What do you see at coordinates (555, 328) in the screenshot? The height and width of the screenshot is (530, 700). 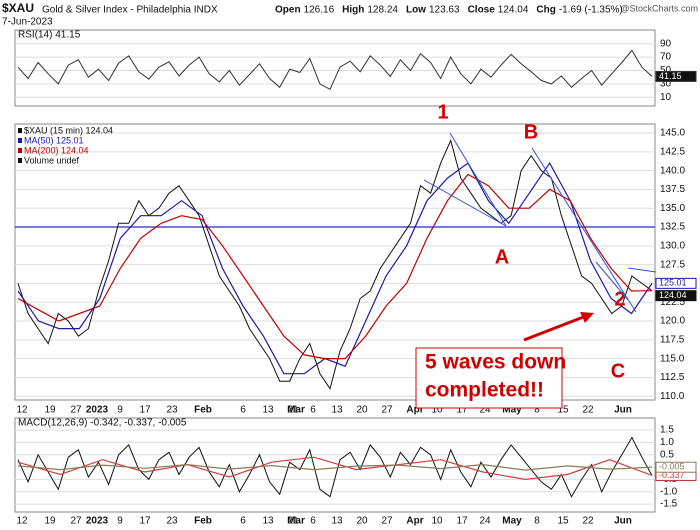 I see `callout-arrow` at bounding box center [555, 328].